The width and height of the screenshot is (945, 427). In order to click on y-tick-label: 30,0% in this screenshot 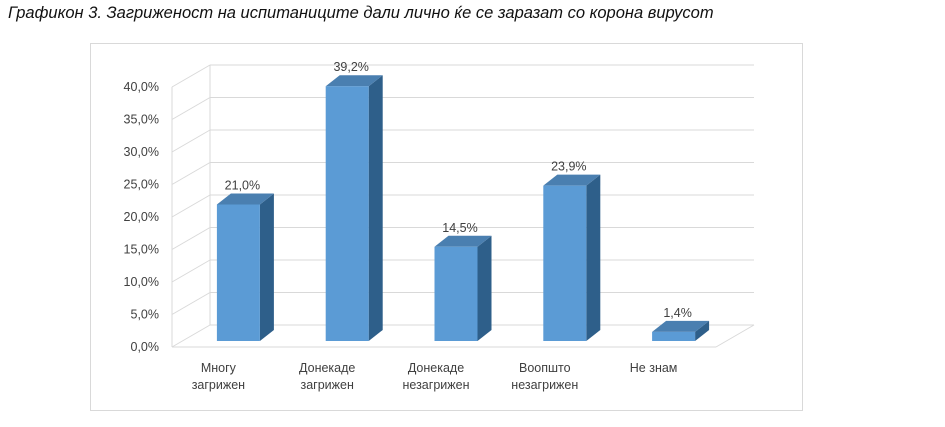, I will do `click(141, 152)`.